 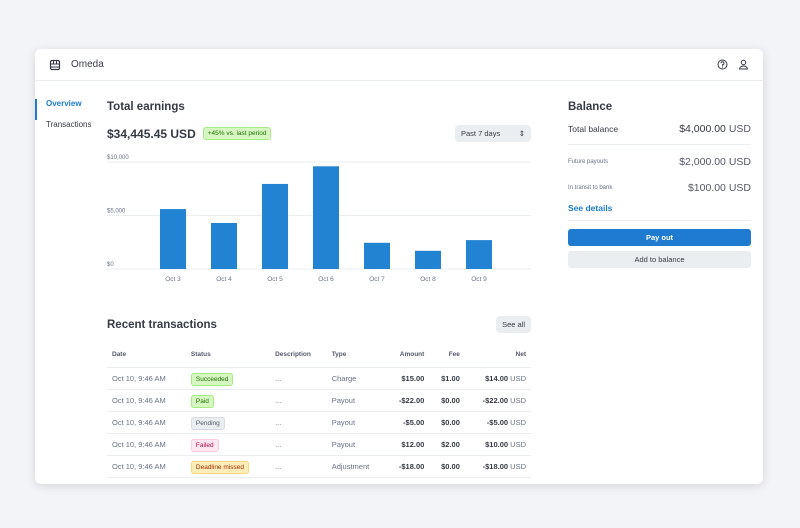 I want to click on column-header: Description, so click(x=298, y=355).